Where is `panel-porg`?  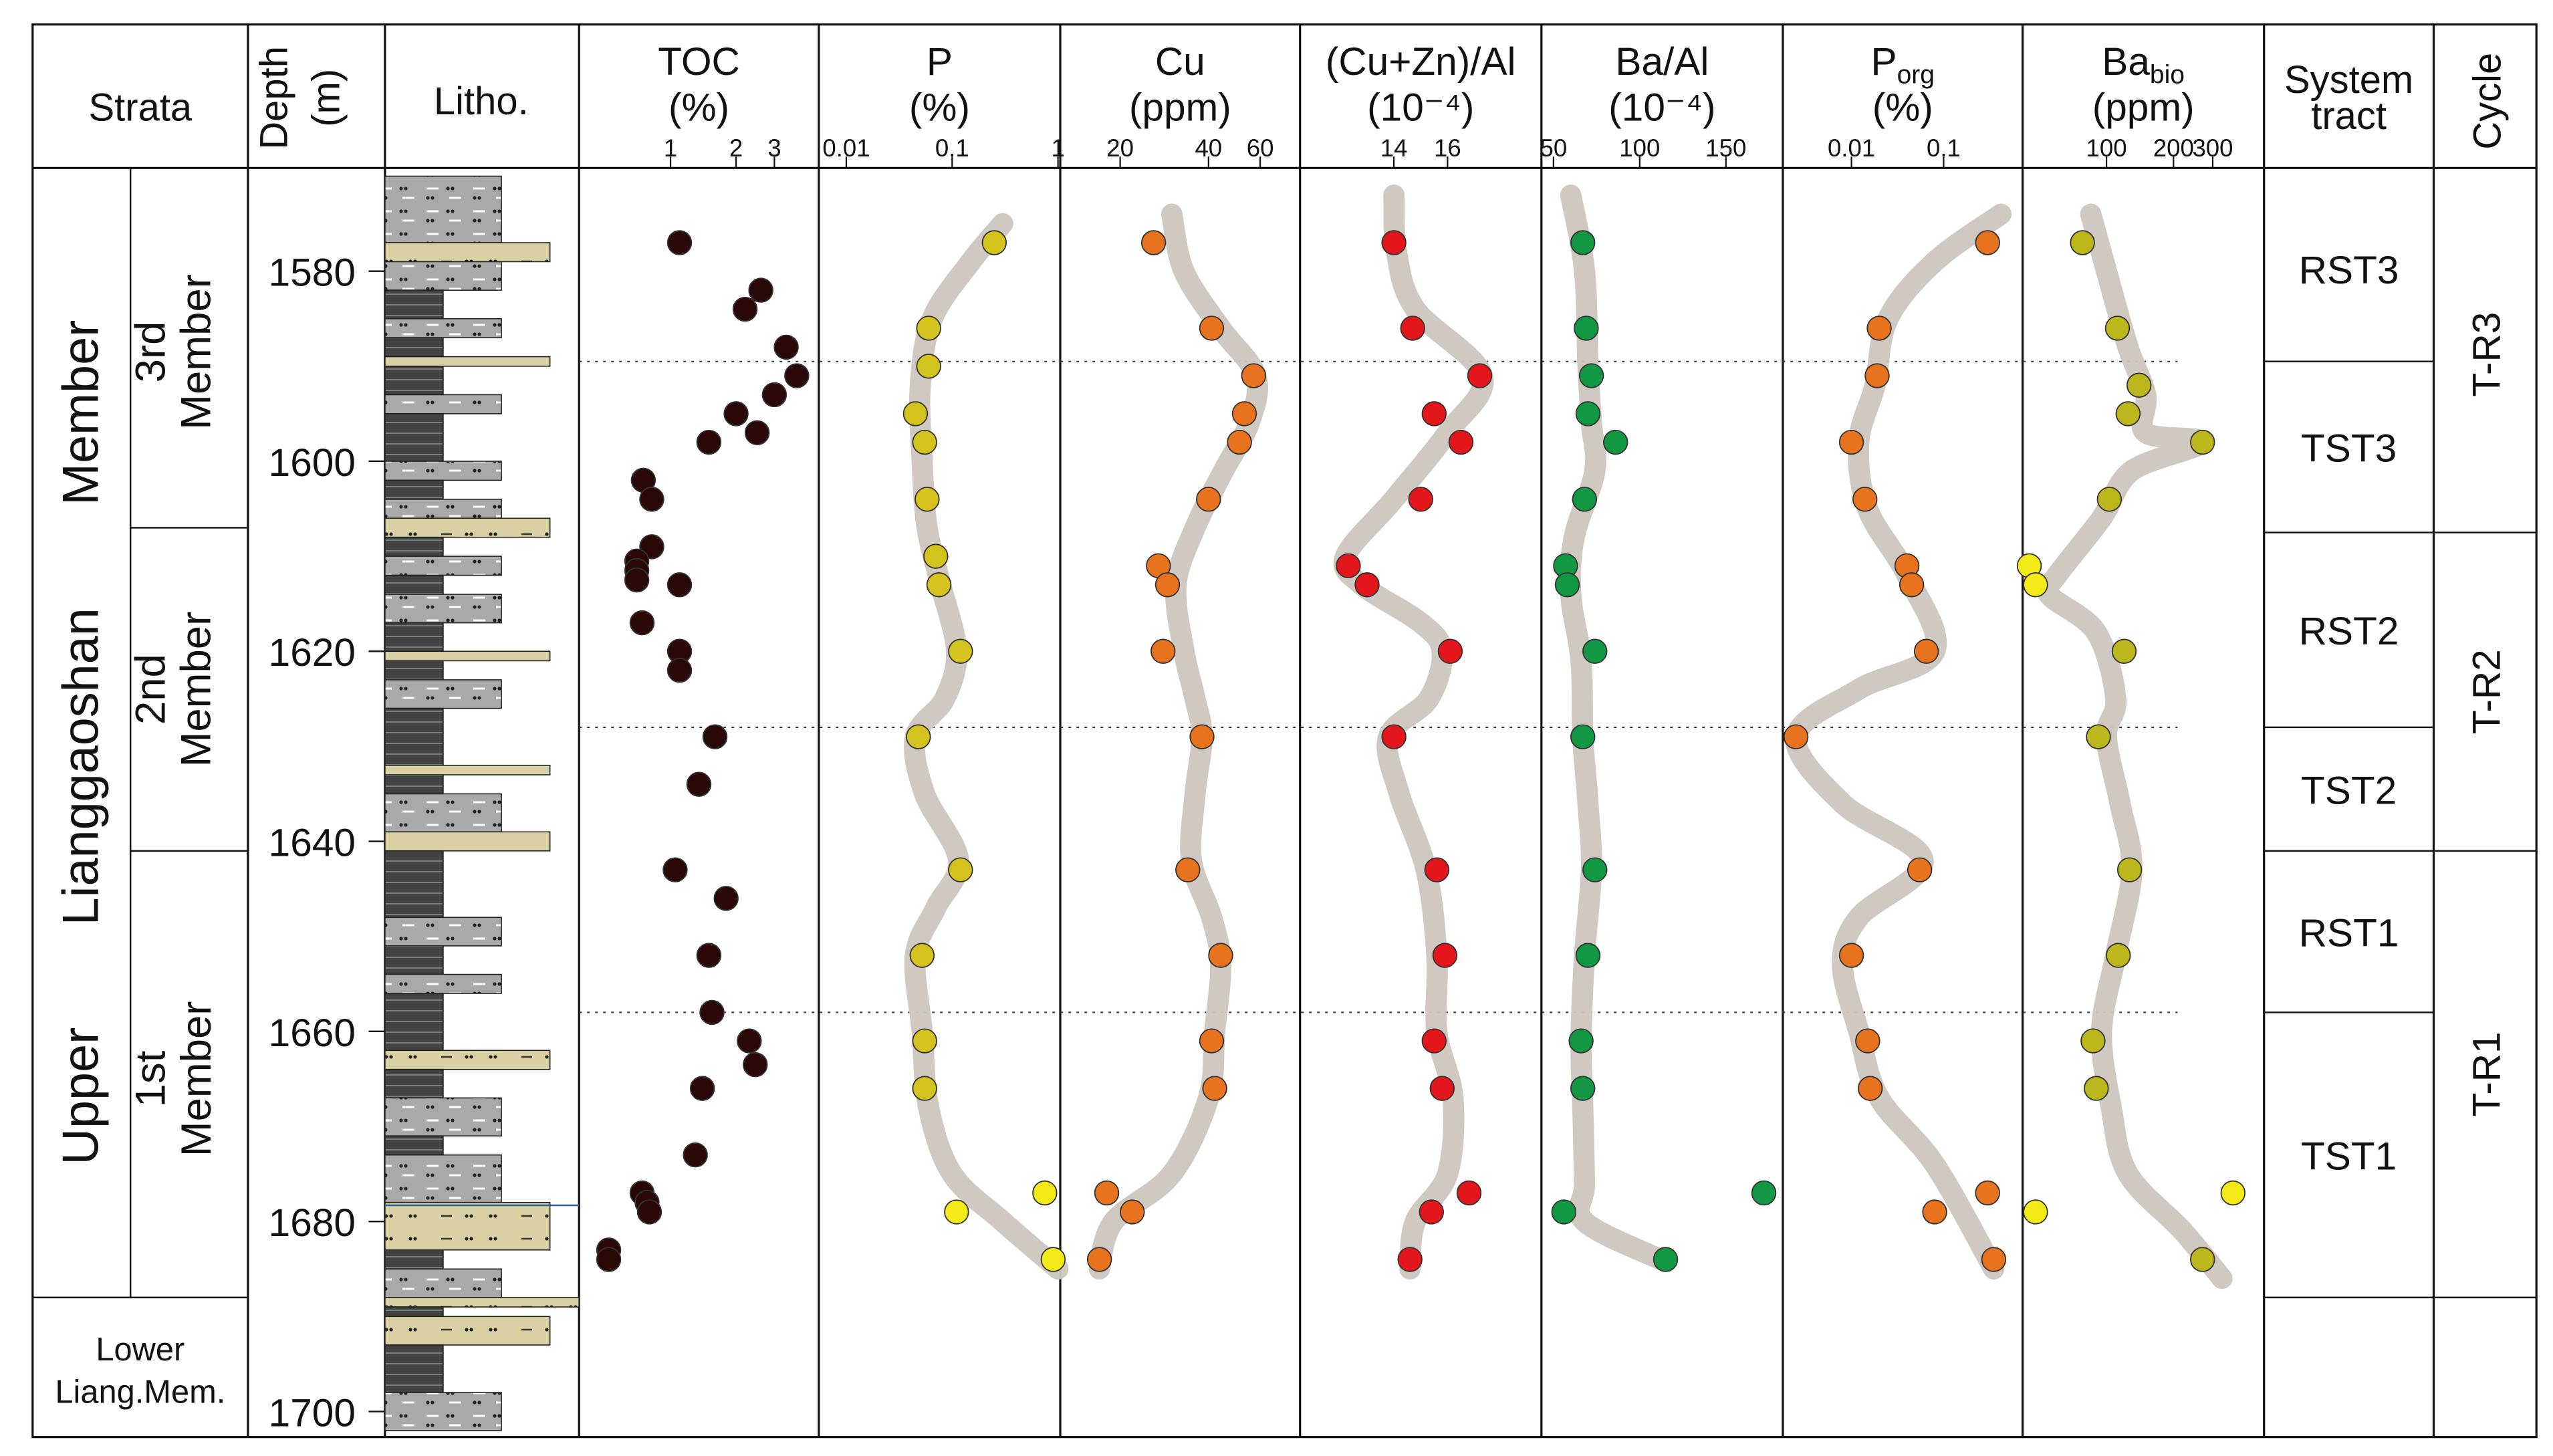 panel-porg is located at coordinates (1897, 741).